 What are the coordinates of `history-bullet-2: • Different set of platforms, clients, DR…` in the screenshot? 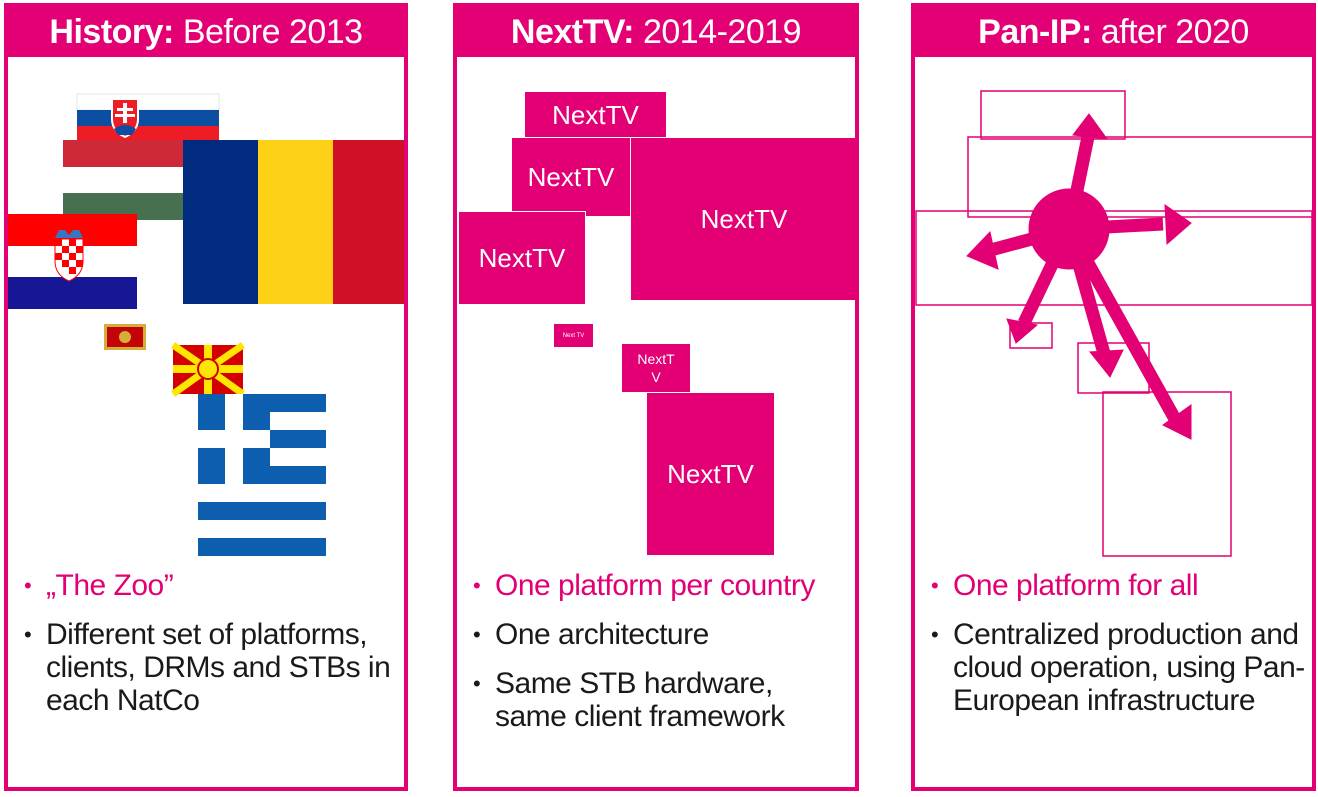 It's located at (209, 667).